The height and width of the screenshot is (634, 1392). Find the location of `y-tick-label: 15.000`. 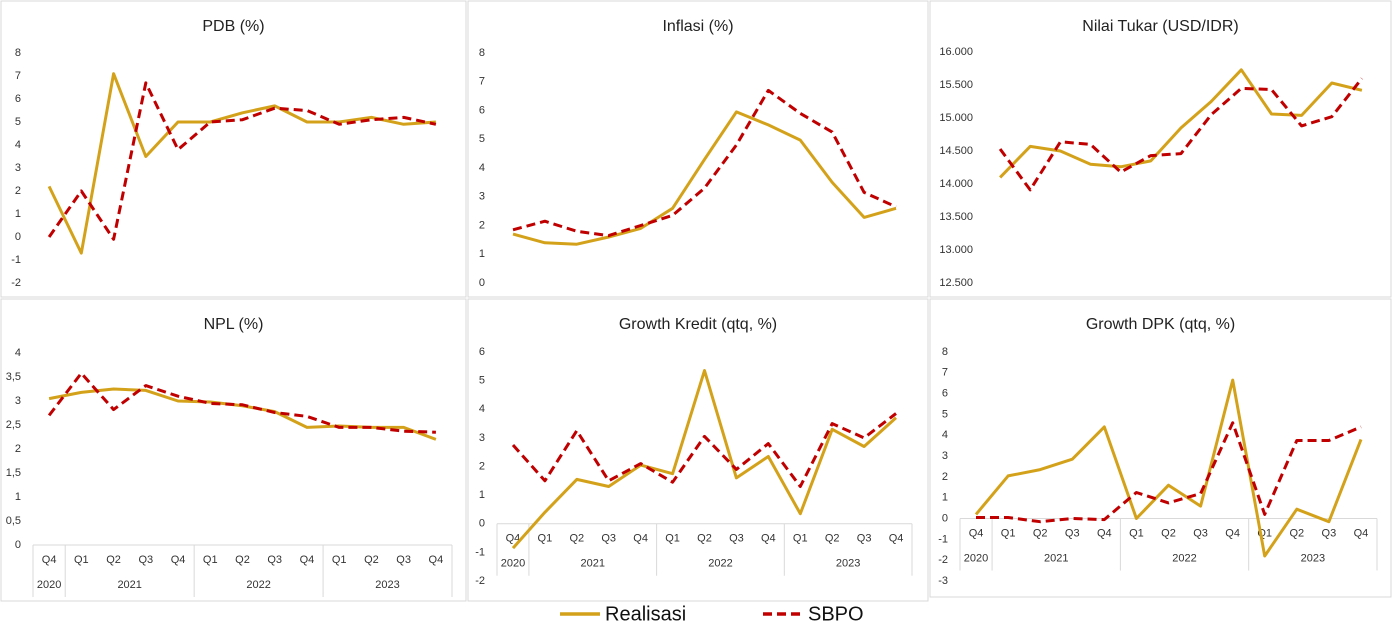

y-tick-label: 15.000 is located at coordinates (956, 118).